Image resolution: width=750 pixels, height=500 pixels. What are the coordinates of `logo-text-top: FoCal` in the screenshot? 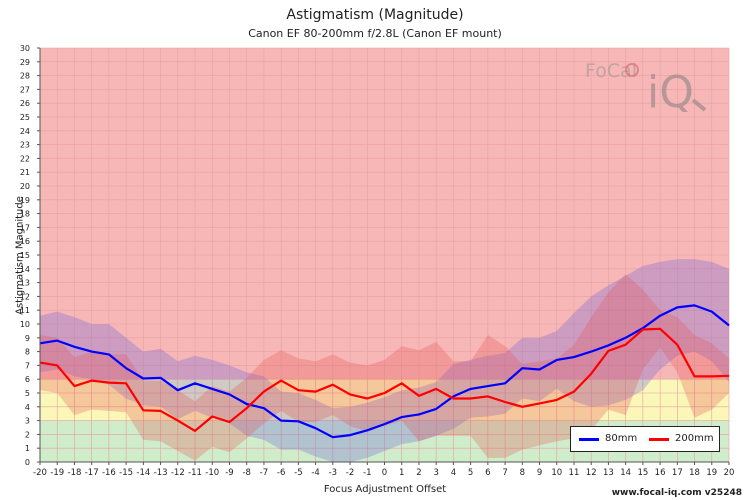 It's located at (611, 71).